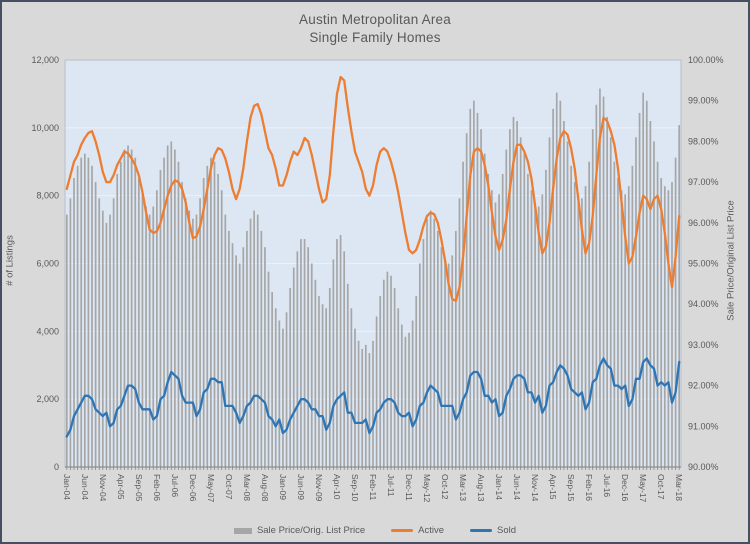 This screenshot has height=544, width=750. Describe the element at coordinates (242, 530) in the screenshot. I see `ratio-bar-swatch-icon` at that location.